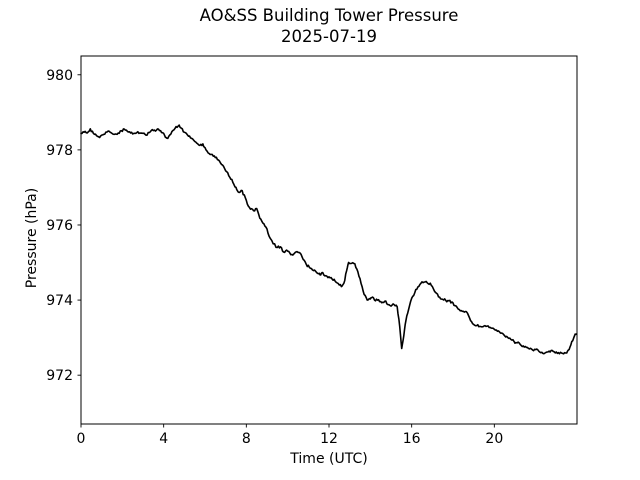  I want to click on y-tick-label: 974, so click(59, 301).